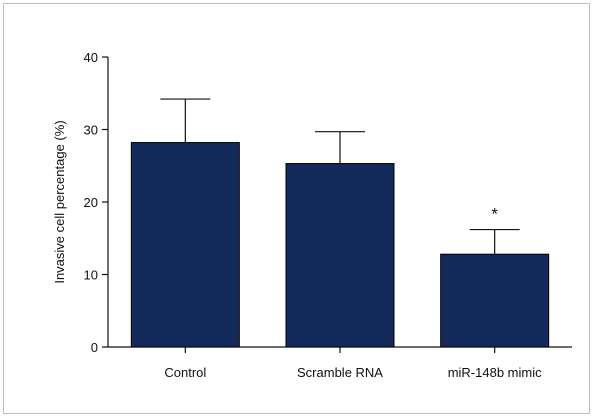 The width and height of the screenshot is (594, 418). I want to click on y-tick-label: 20, so click(91, 202).